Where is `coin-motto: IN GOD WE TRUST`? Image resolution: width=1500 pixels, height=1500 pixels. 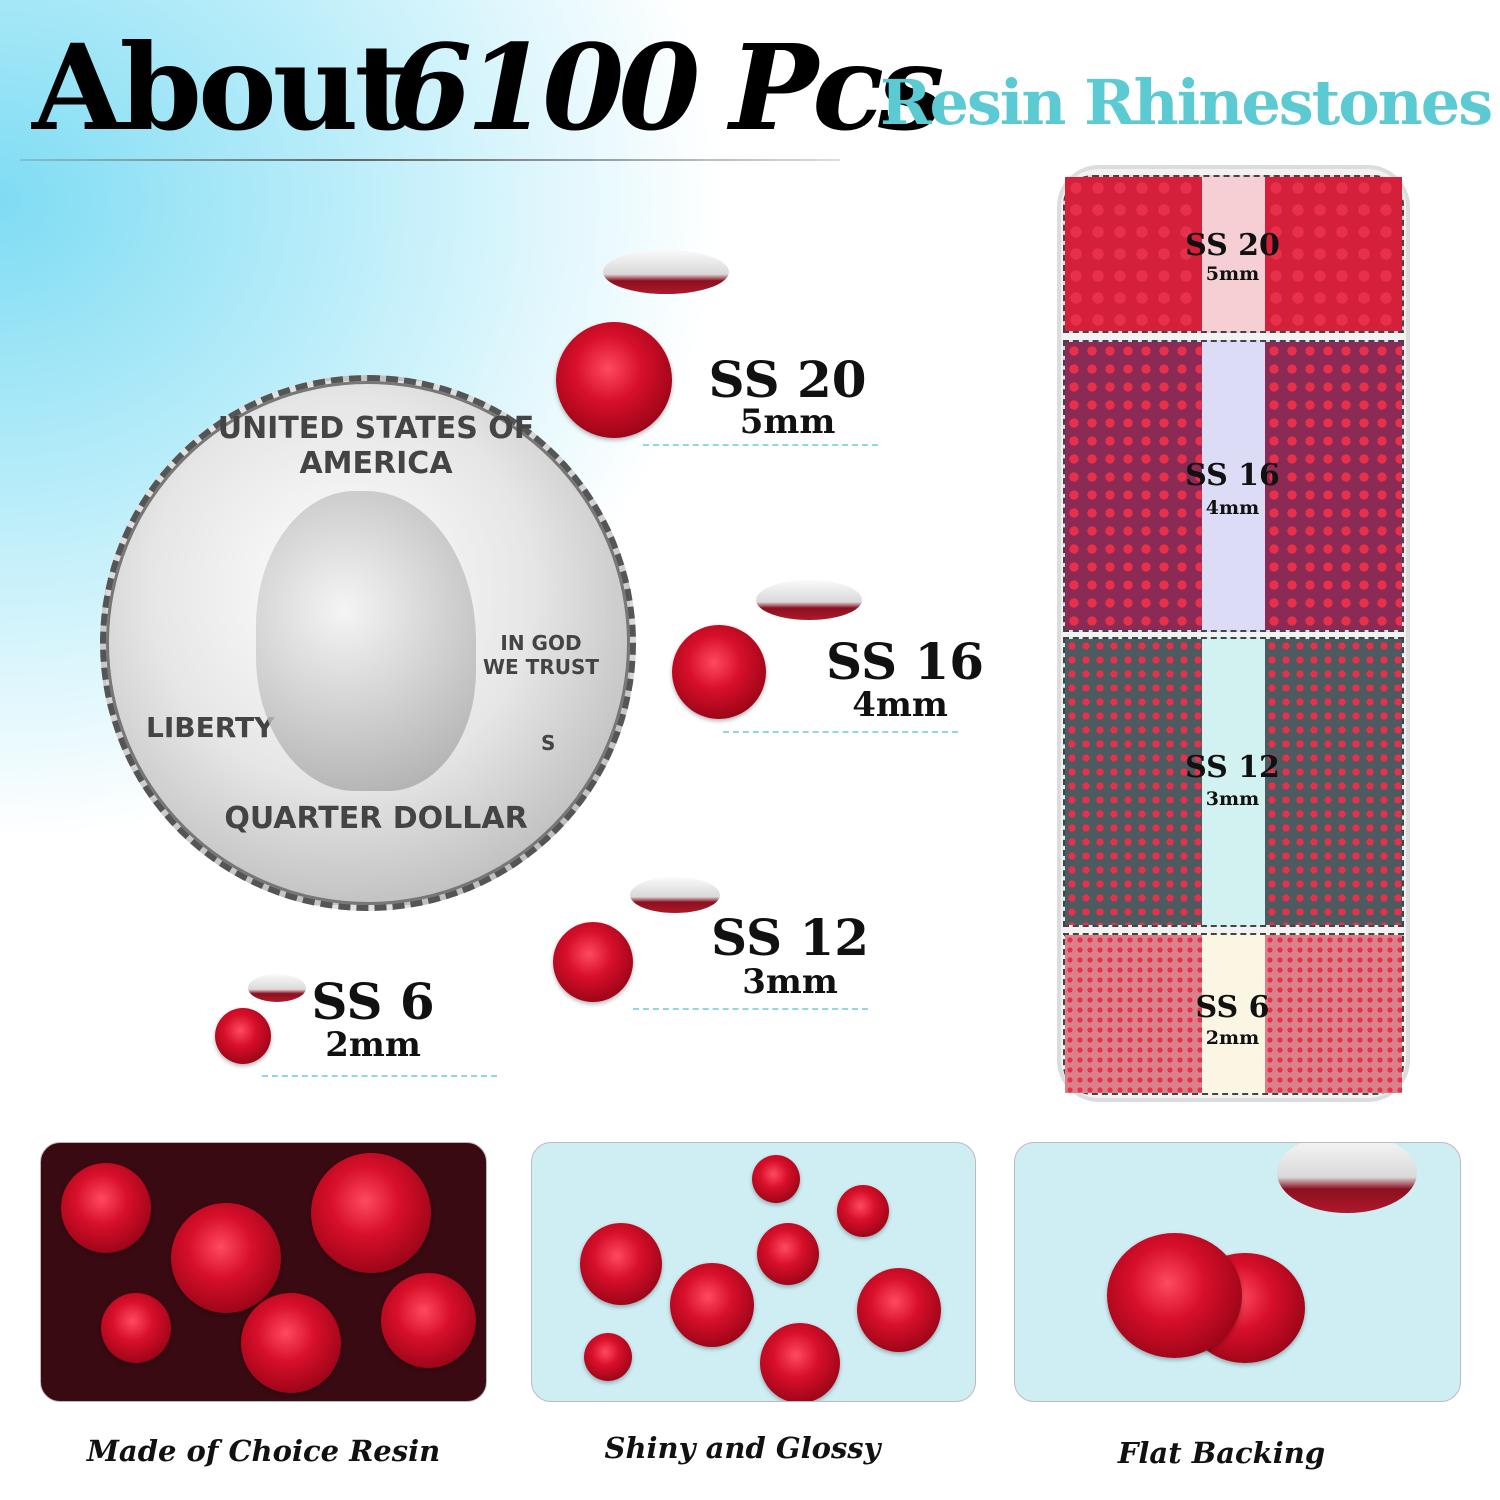
coin-motto: IN GOD WE TRUST is located at coordinates (540, 655).